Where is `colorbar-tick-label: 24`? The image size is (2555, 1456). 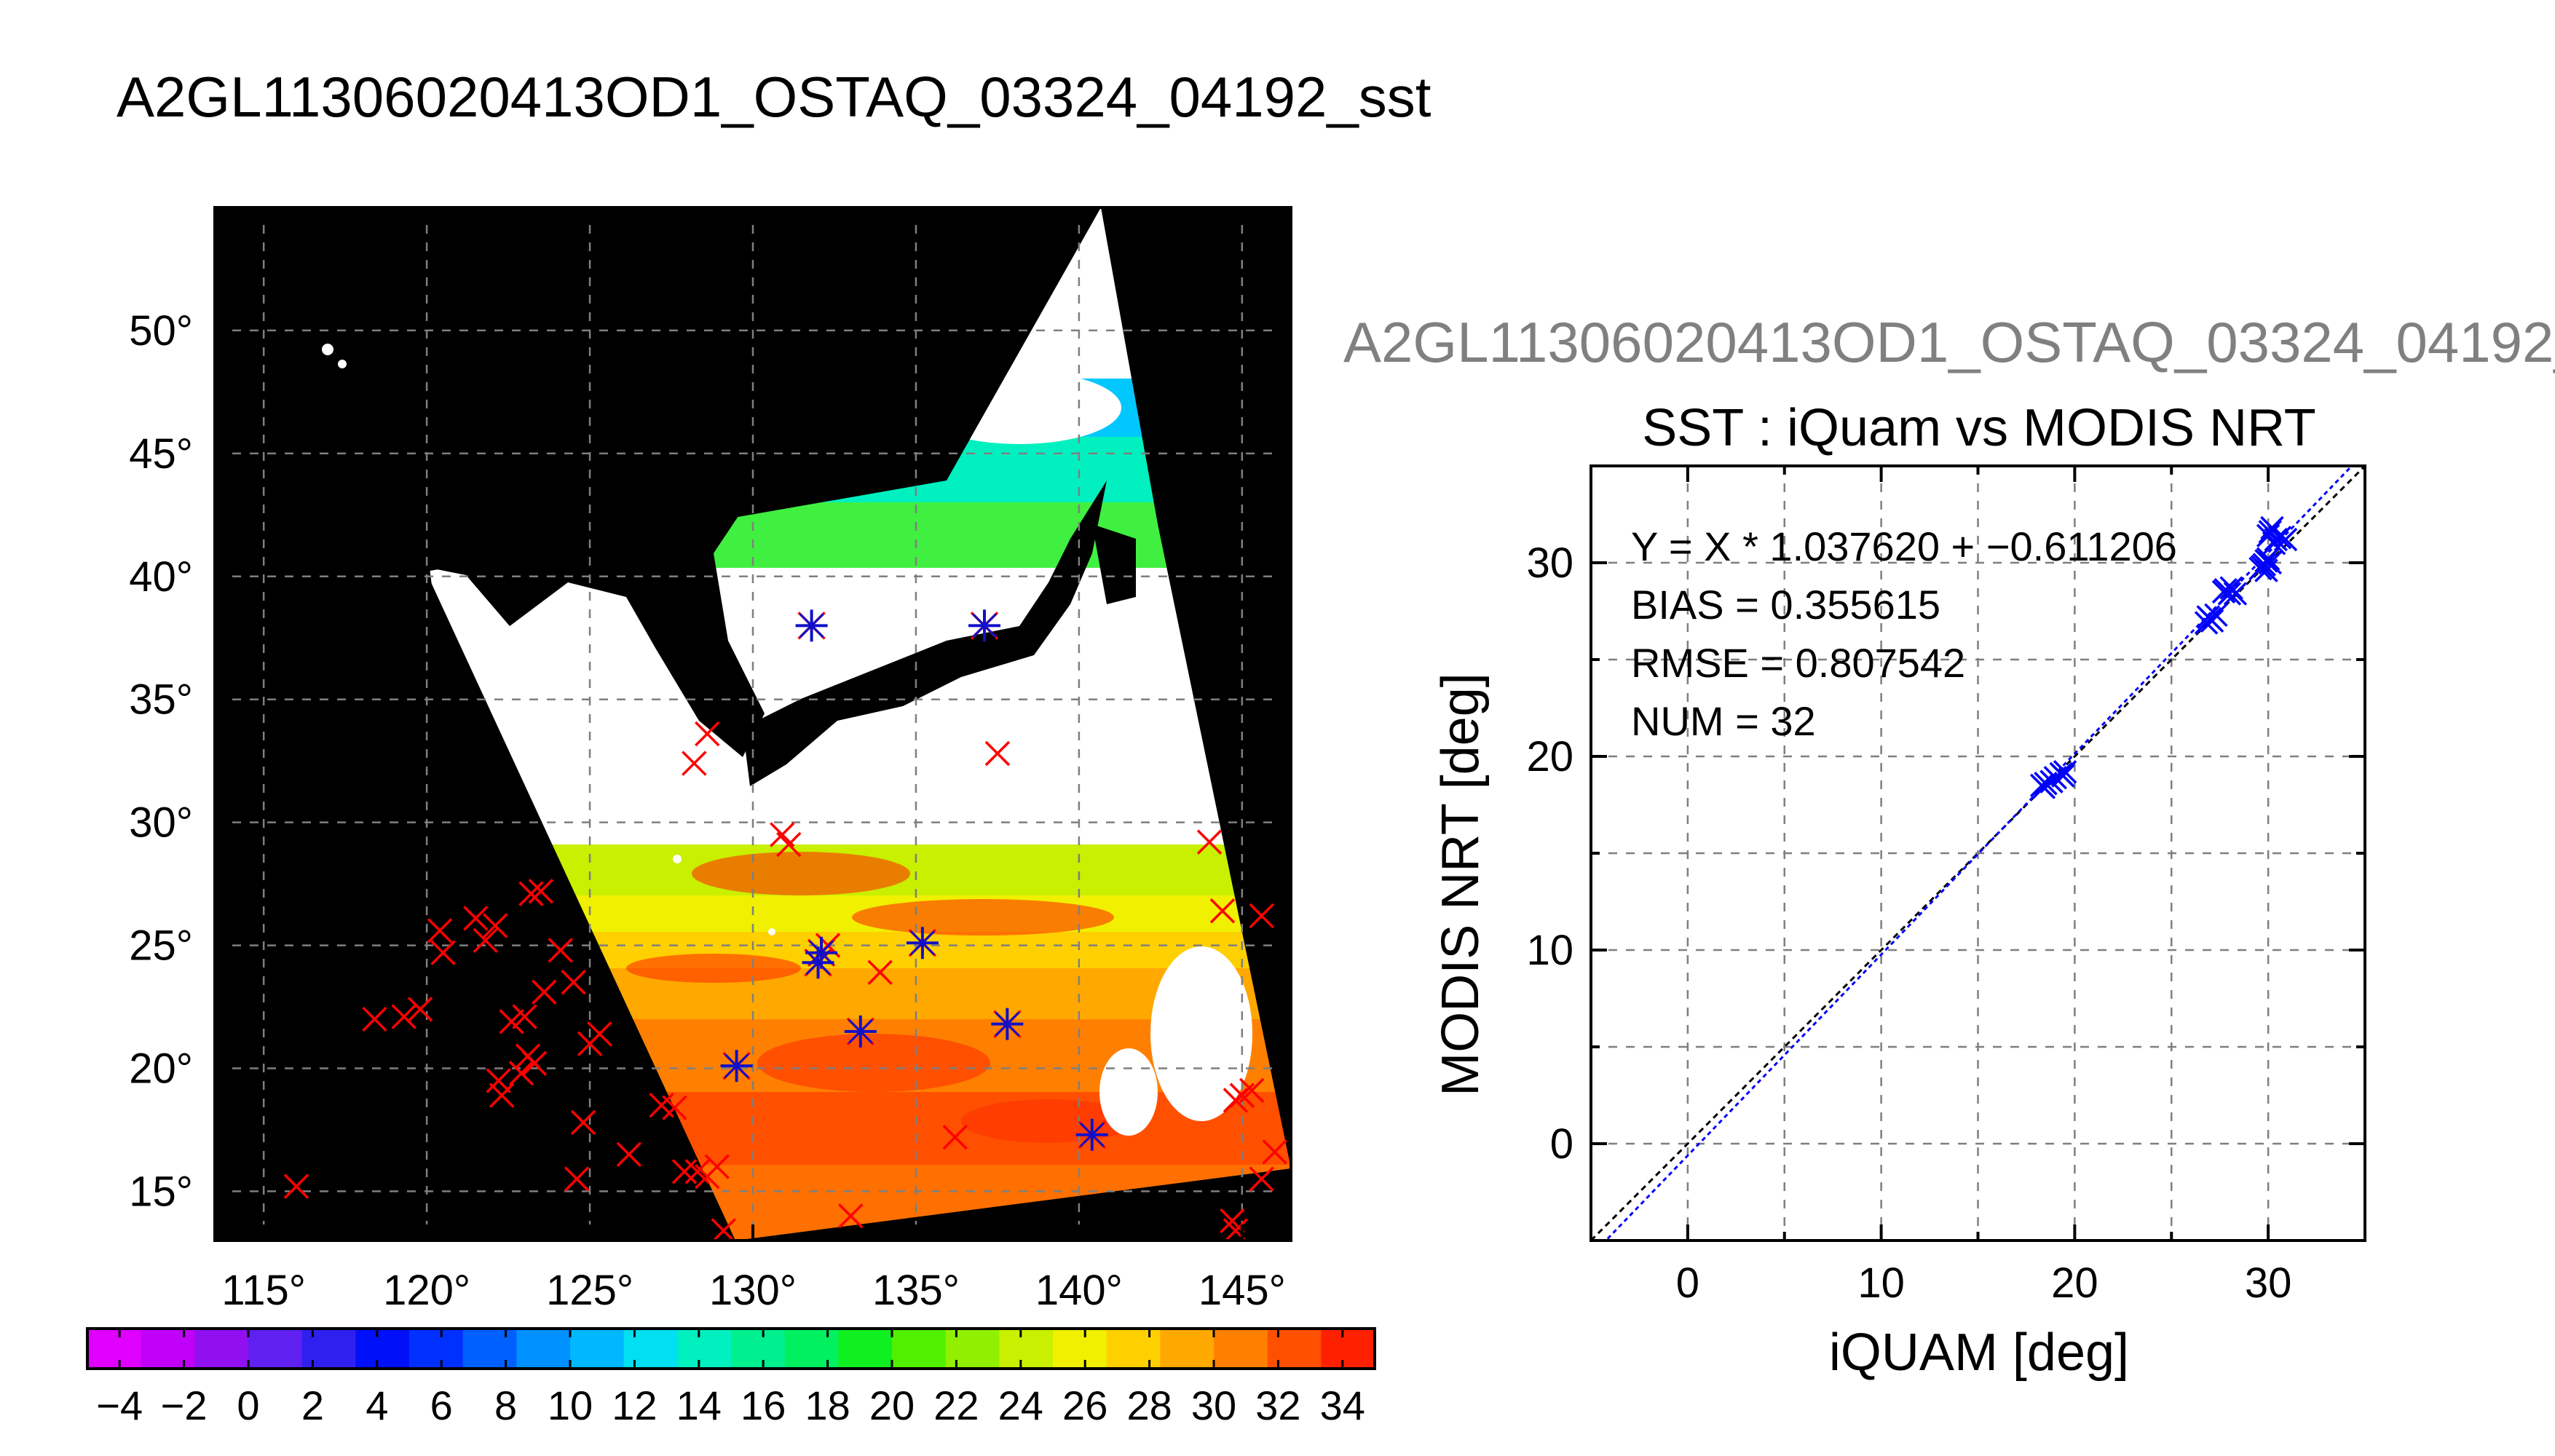 colorbar-tick-label: 24 is located at coordinates (1020, 1405).